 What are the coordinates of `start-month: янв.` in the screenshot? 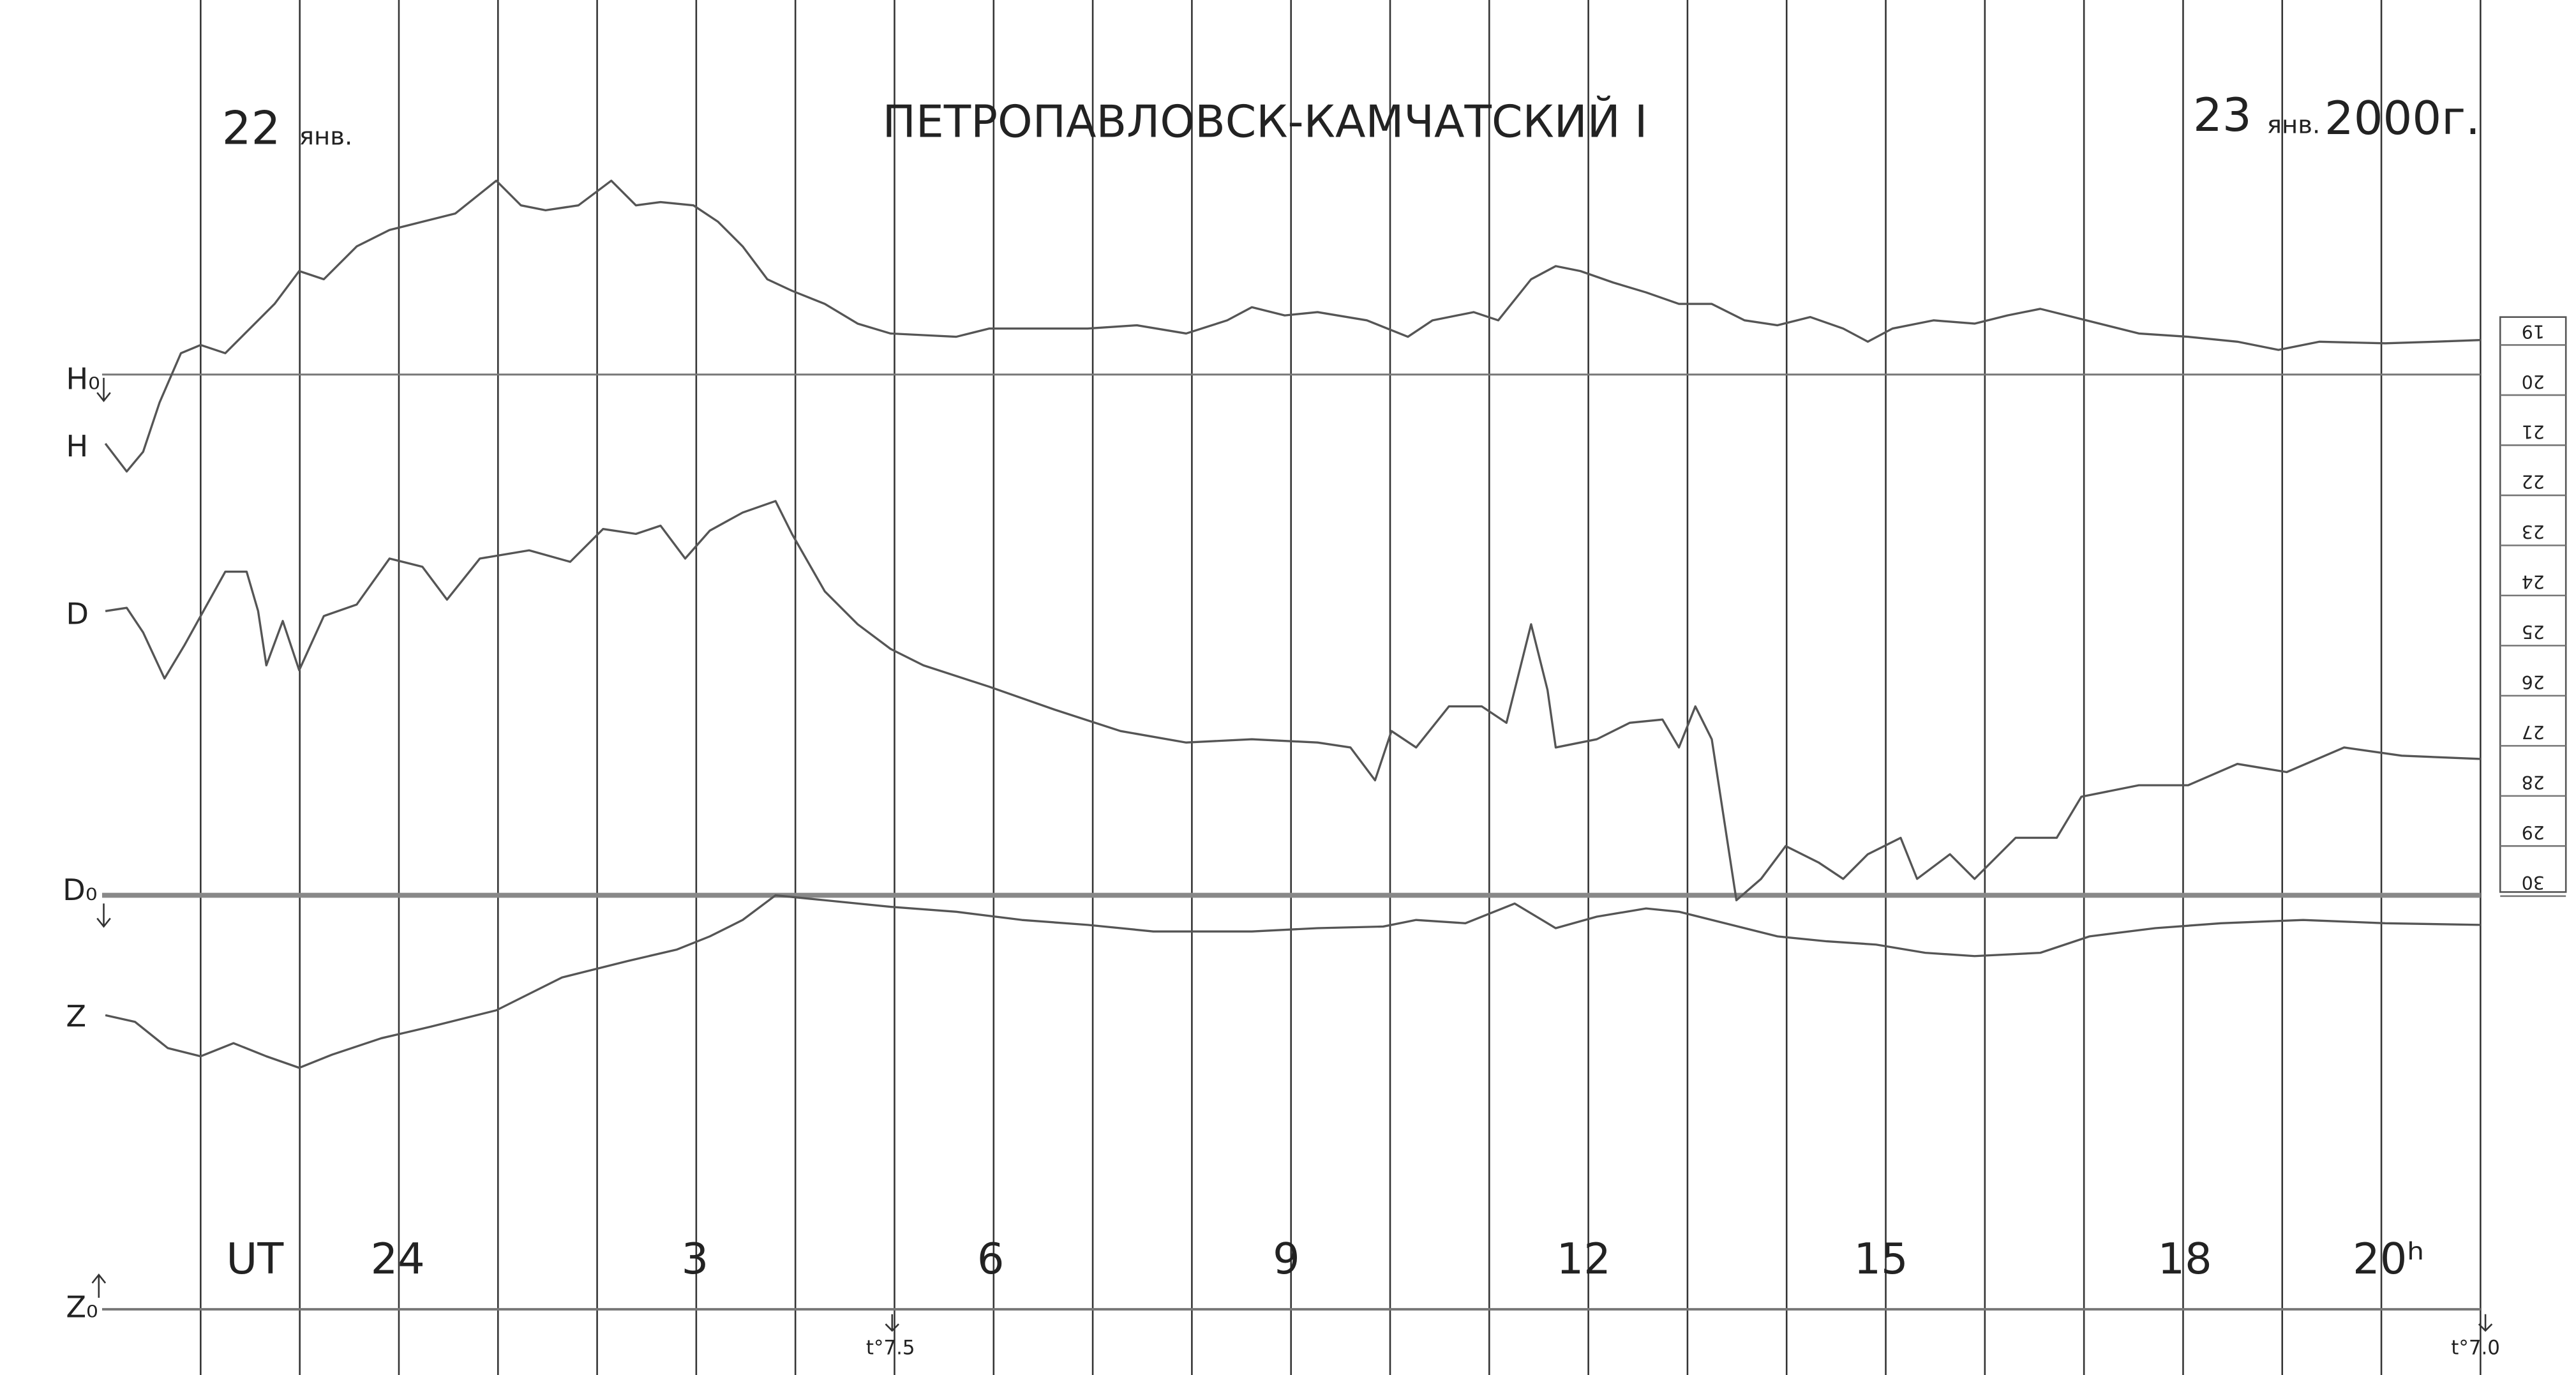 It's located at (325, 137).